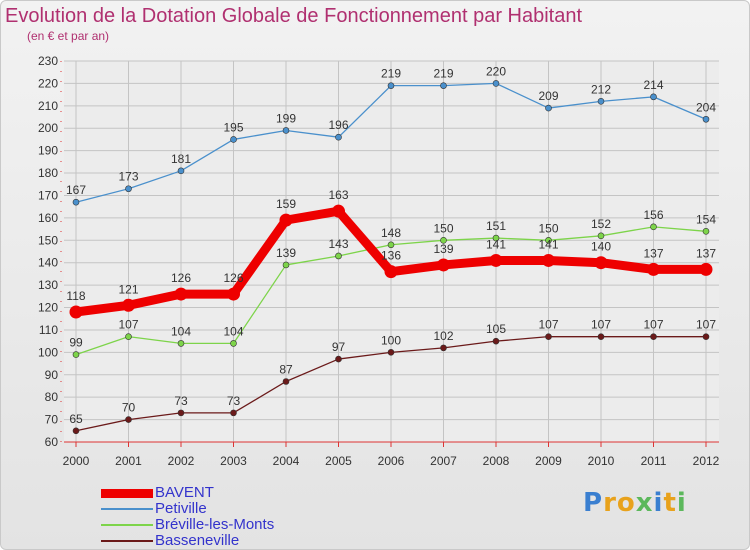  I want to click on data-label: 102, so click(443, 336).